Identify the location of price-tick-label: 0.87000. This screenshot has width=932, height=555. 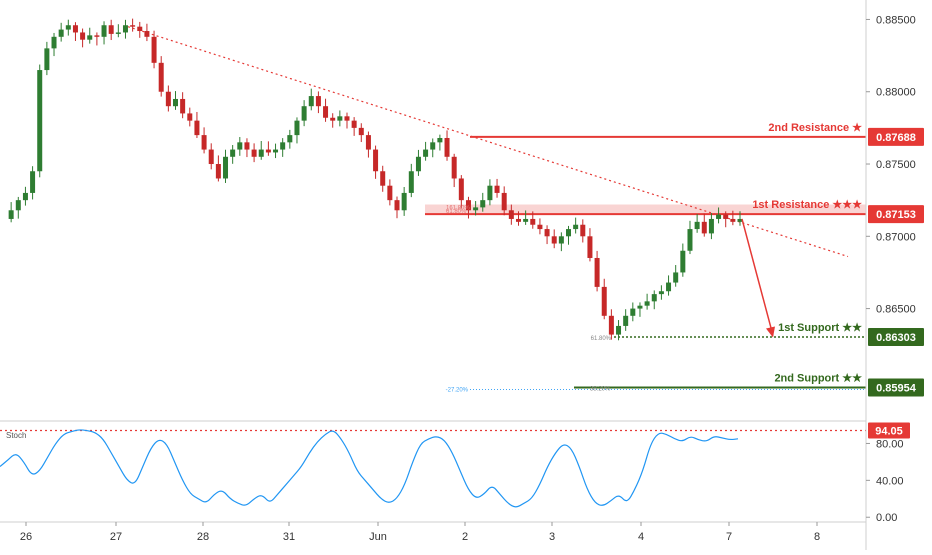
(896, 237).